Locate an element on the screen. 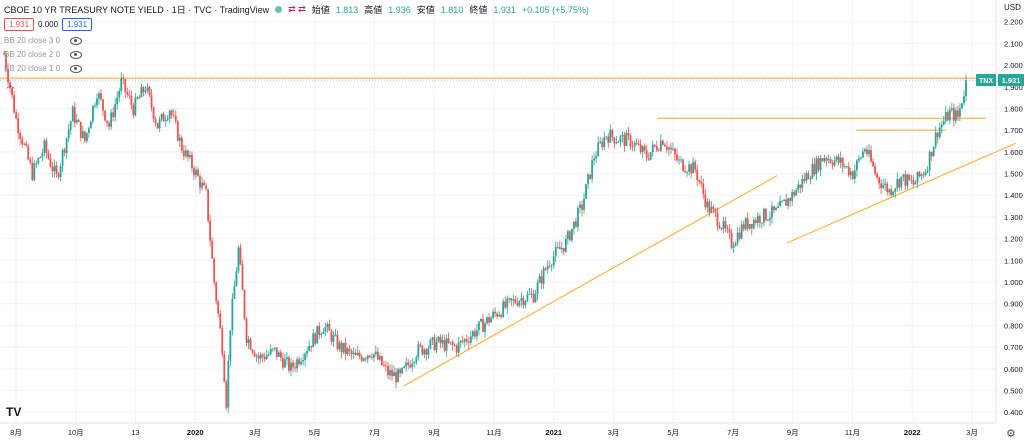 The image size is (1024, 440). x-tick-label: 2021 is located at coordinates (553, 432).